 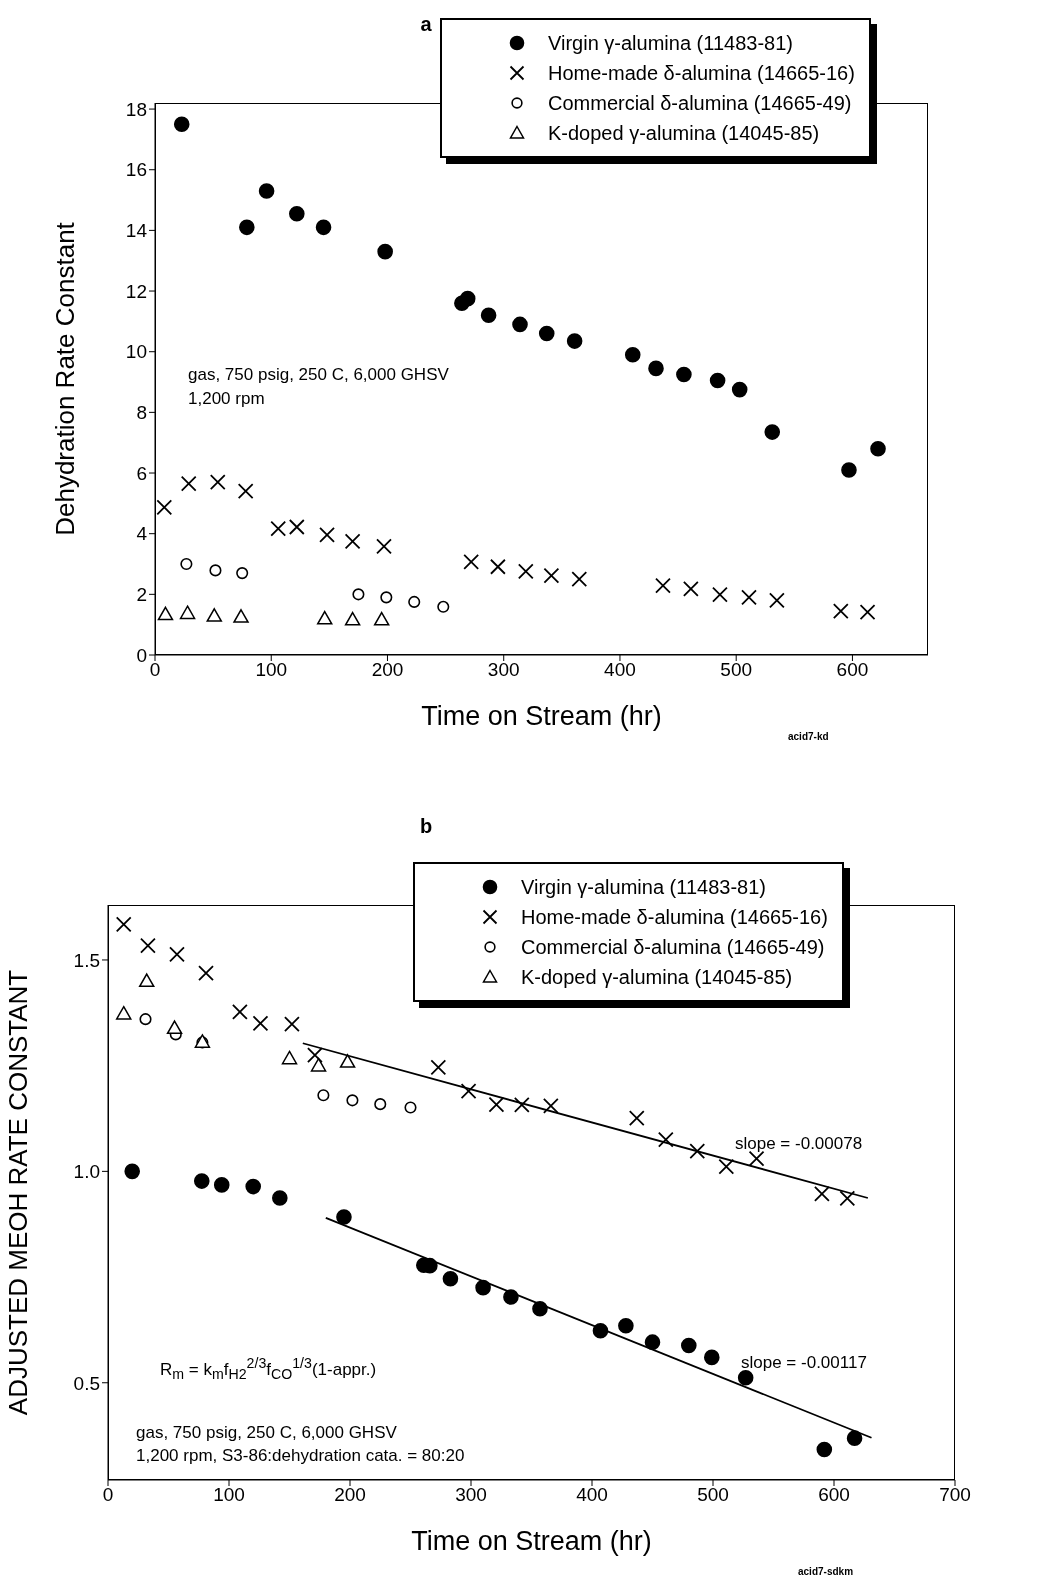 What do you see at coordinates (136, 291) in the screenshot?
I see `y-tick-label: 12` at bounding box center [136, 291].